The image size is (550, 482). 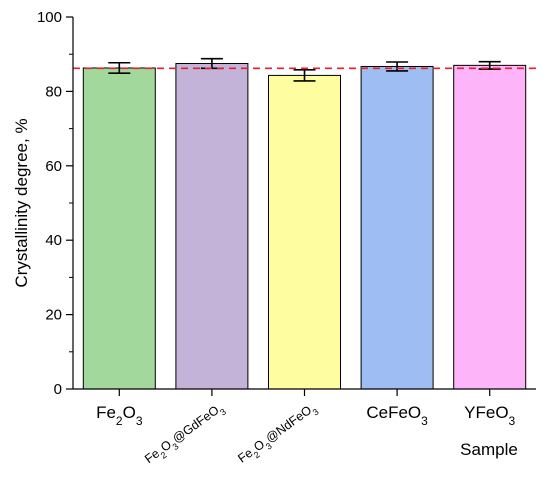 I want to click on x-tick-label-2: Fe2O3@GdFeO3, so click(x=185, y=434).